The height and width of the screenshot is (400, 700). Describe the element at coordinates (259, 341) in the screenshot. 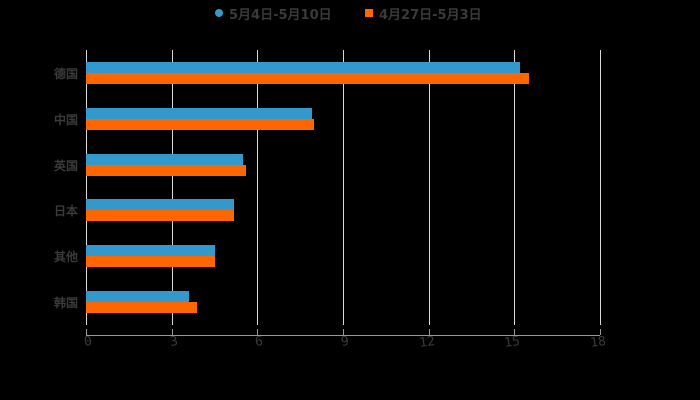

I see `x-axis-tick-label: 6` at that location.